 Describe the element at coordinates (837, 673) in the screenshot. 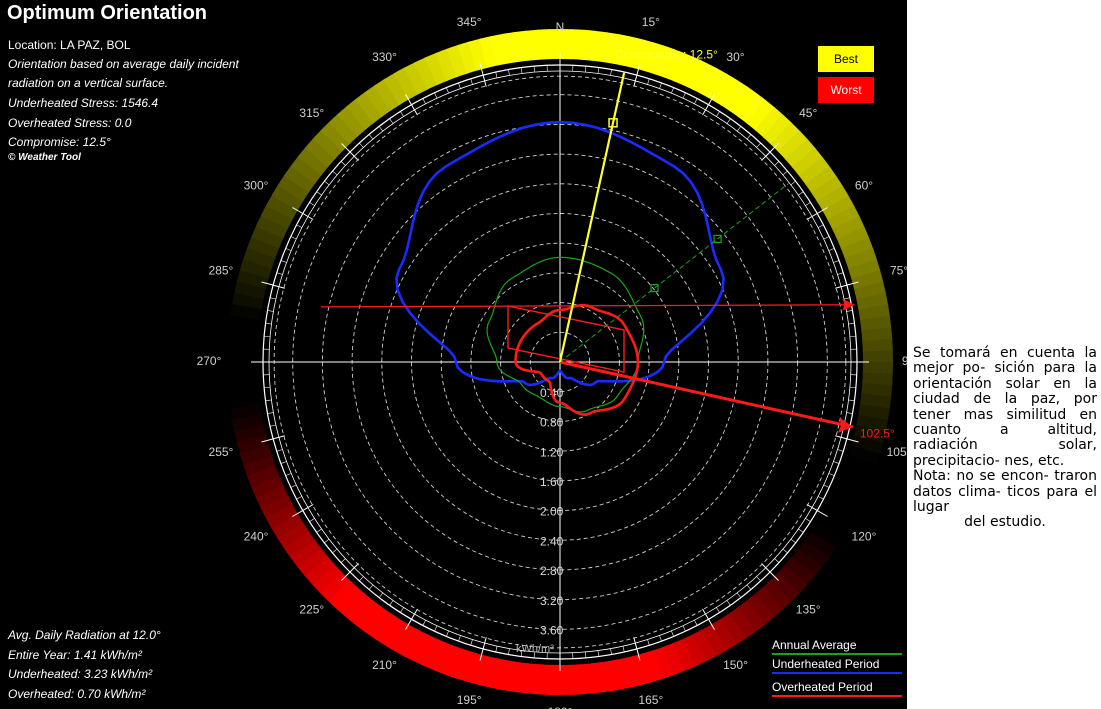

I see `legend-under-line` at that location.